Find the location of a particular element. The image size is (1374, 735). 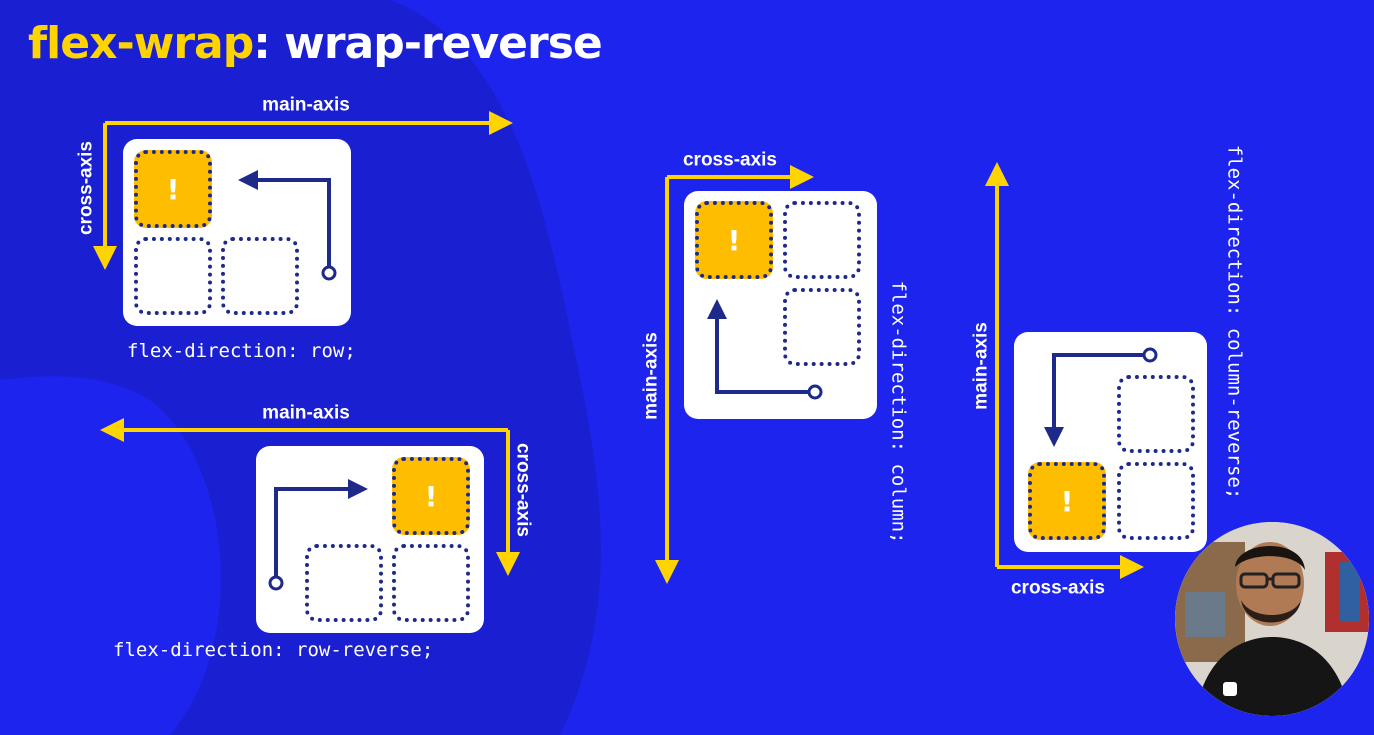

slide-title: flex-wrap: wrap-reverse is located at coordinates (315, 43).